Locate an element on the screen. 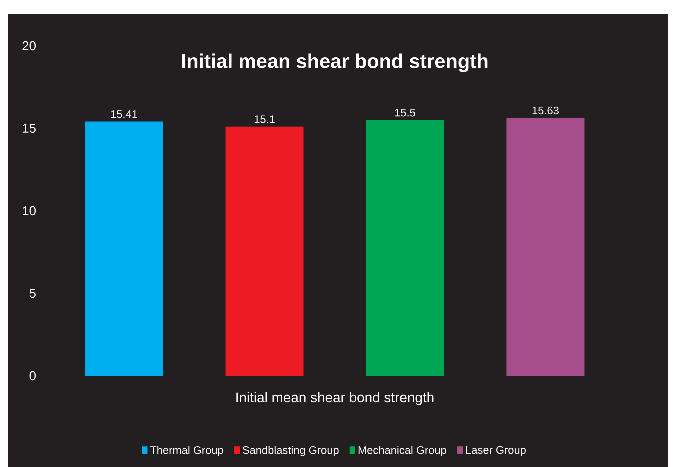 This screenshot has height=467, width=675. data-label: 15.63 is located at coordinates (545, 110).